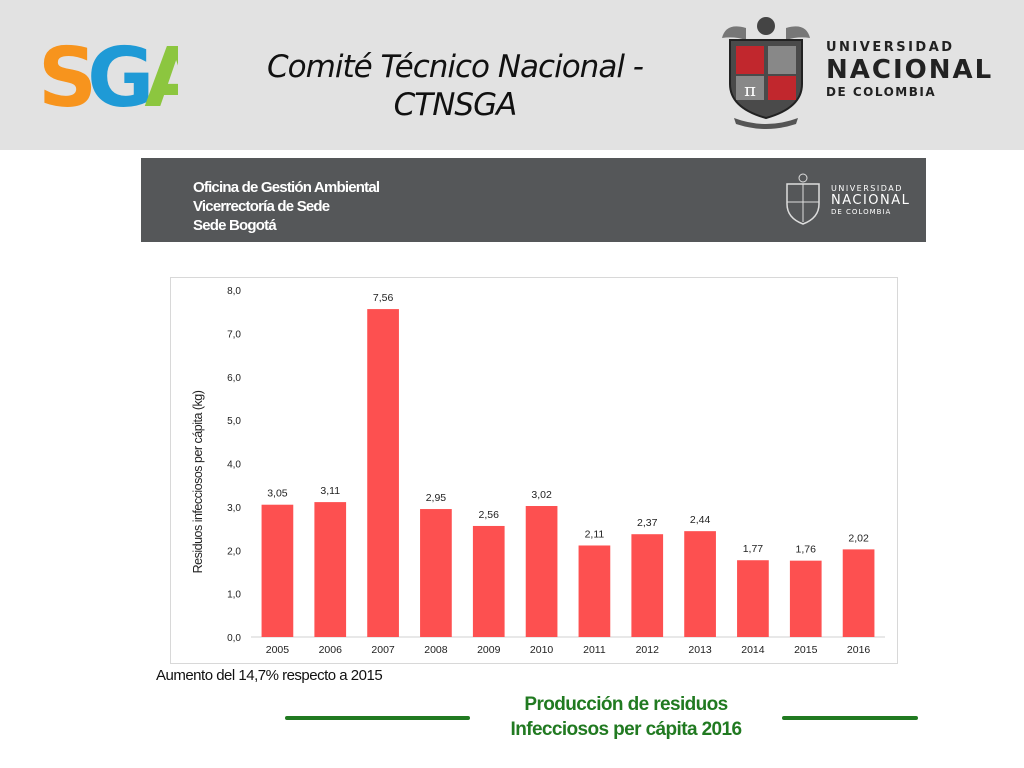 Image resolution: width=1024 pixels, height=768 pixels. I want to click on coat-of-arms-small-icon, so click(803, 199).